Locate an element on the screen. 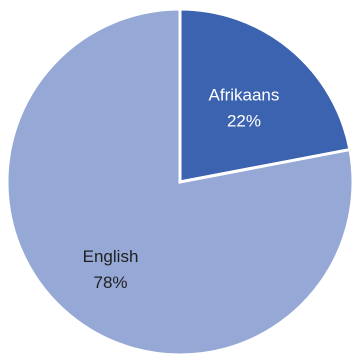 This screenshot has width=353, height=358. slice-value-afrikaans: 22% is located at coordinates (244, 121).